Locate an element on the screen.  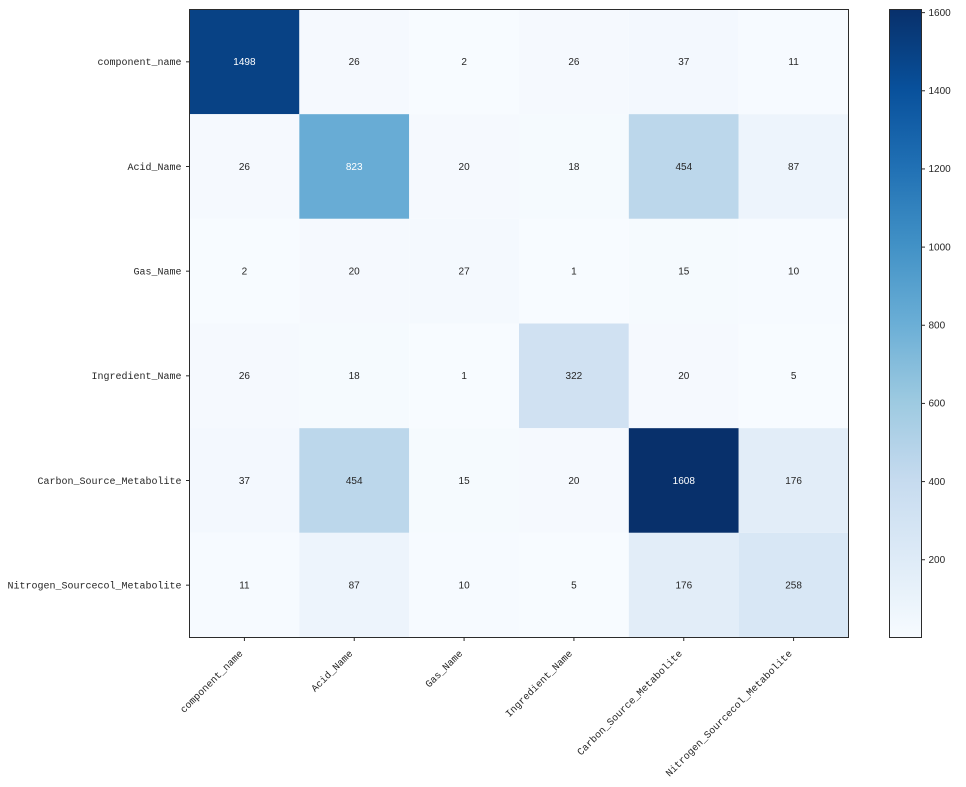
svg-text: 1200 is located at coordinates (940, 169).